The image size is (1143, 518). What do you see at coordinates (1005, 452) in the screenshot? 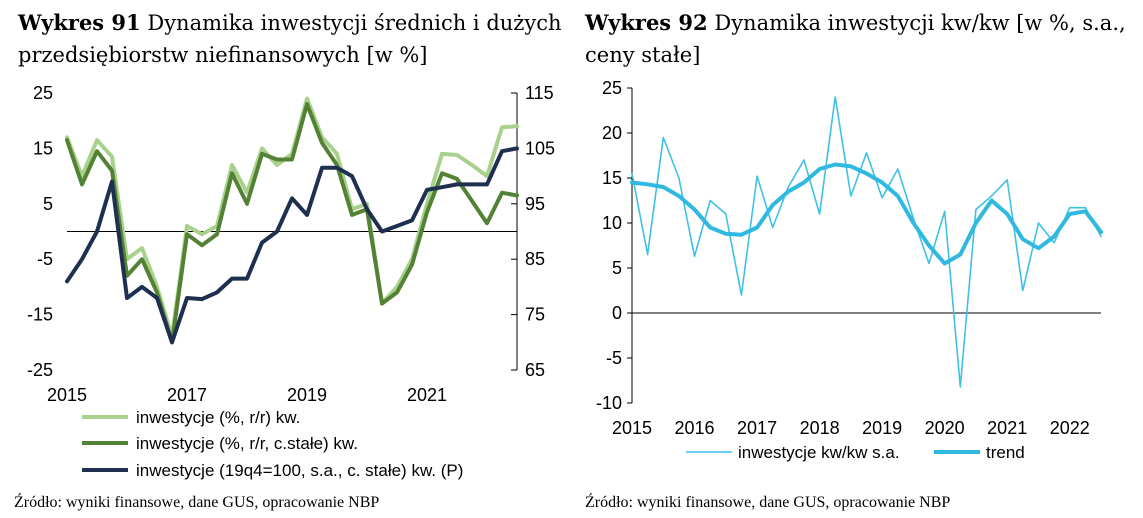
I see `right-chart-legend-label-1: trend` at bounding box center [1005, 452].